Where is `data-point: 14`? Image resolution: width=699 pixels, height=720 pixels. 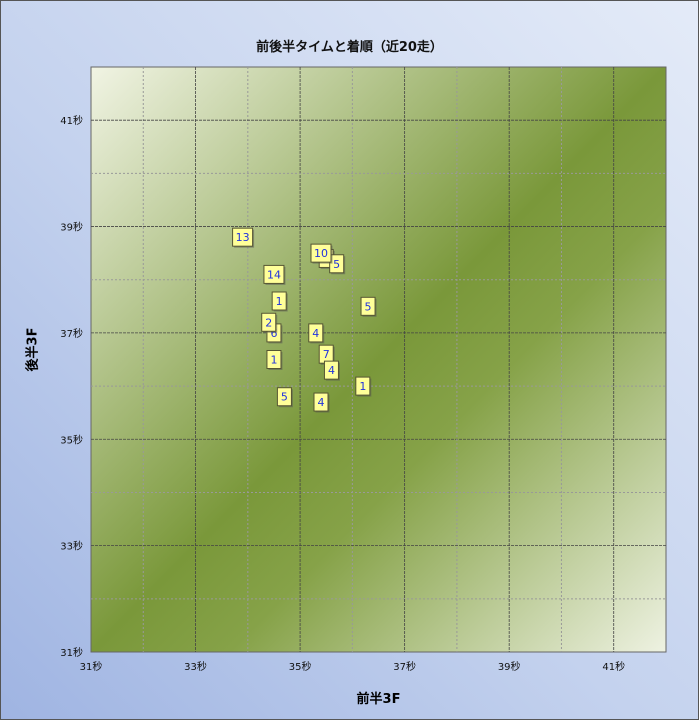
data-point: 14 is located at coordinates (274, 274).